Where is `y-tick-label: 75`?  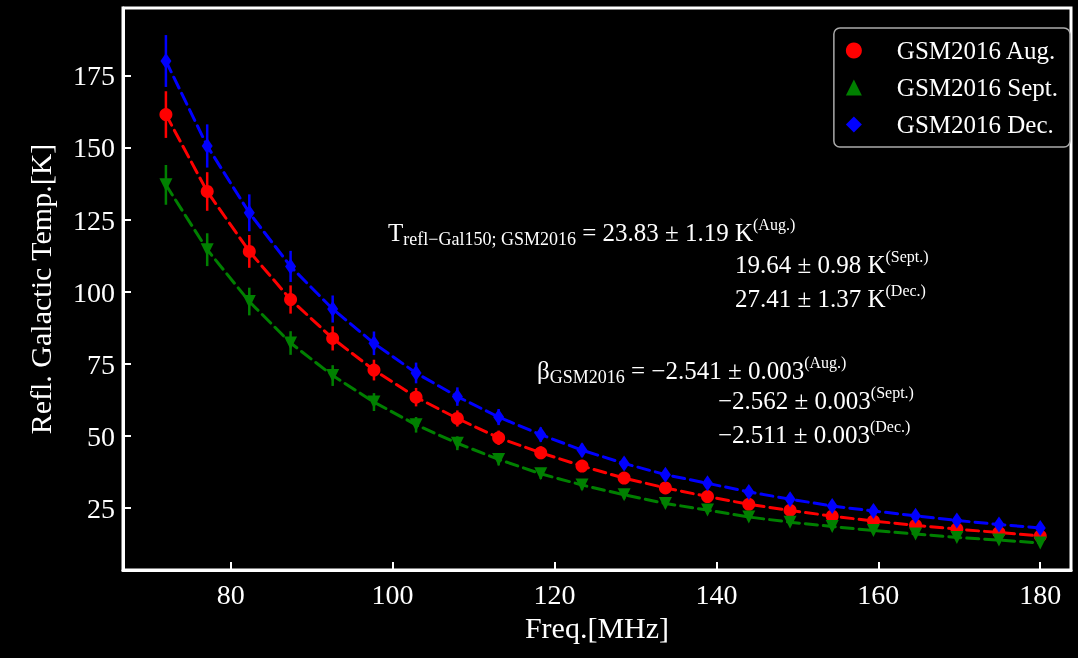 y-tick-label: 75 is located at coordinates (101, 364).